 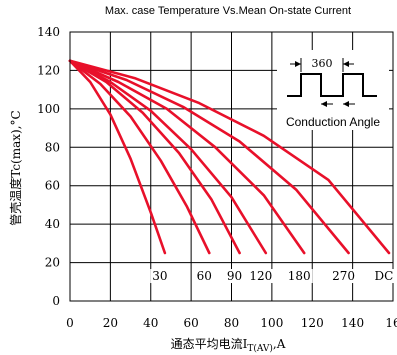 What do you see at coordinates (110, 323) in the screenshot?
I see `x-tick-label: 20` at bounding box center [110, 323].